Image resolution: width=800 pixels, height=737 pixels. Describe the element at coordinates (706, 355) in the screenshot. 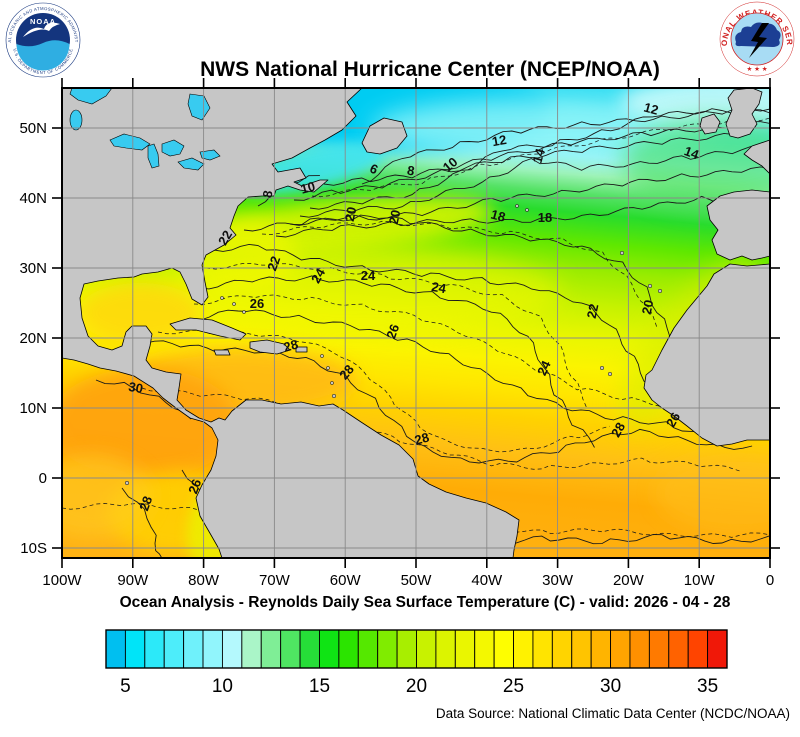

I see `land-africa` at that location.